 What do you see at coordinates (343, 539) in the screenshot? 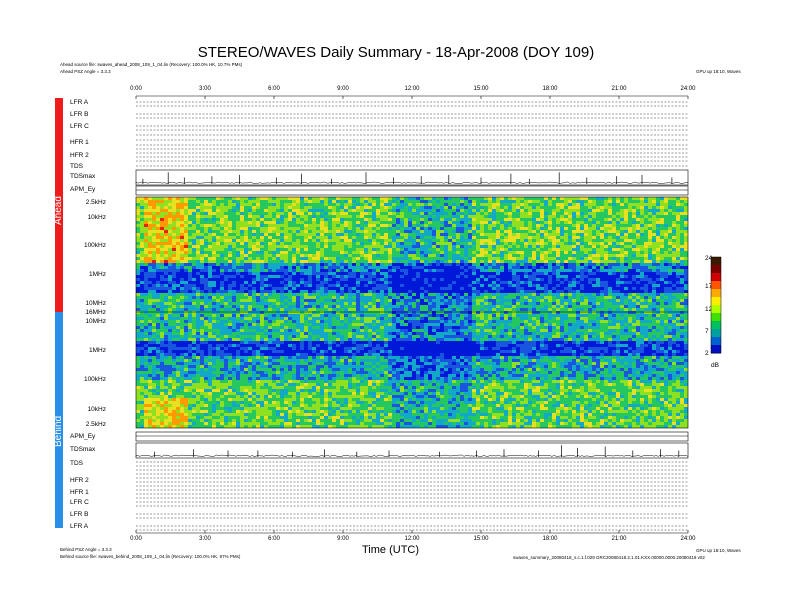
I see `bottom-tick-3: 9:00` at bounding box center [343, 539].